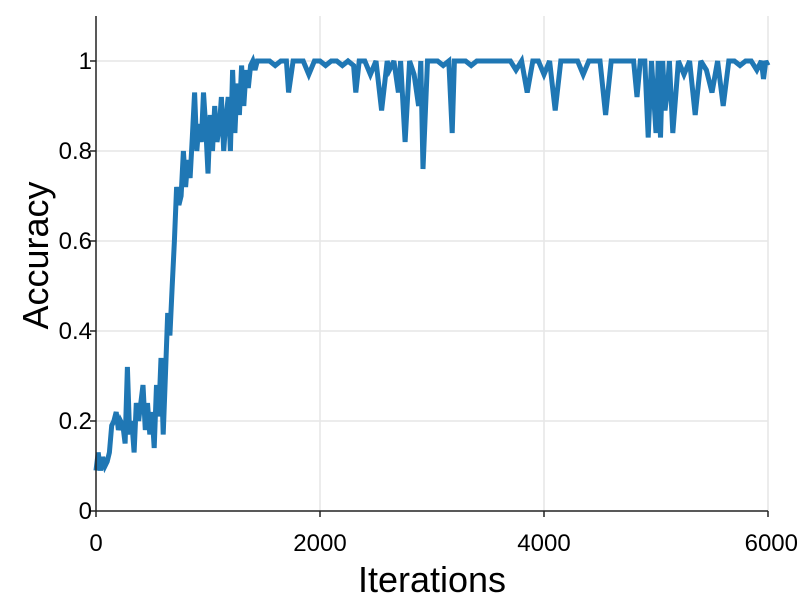  I want to click on y-axis-title: Accuracy, so click(35, 255).